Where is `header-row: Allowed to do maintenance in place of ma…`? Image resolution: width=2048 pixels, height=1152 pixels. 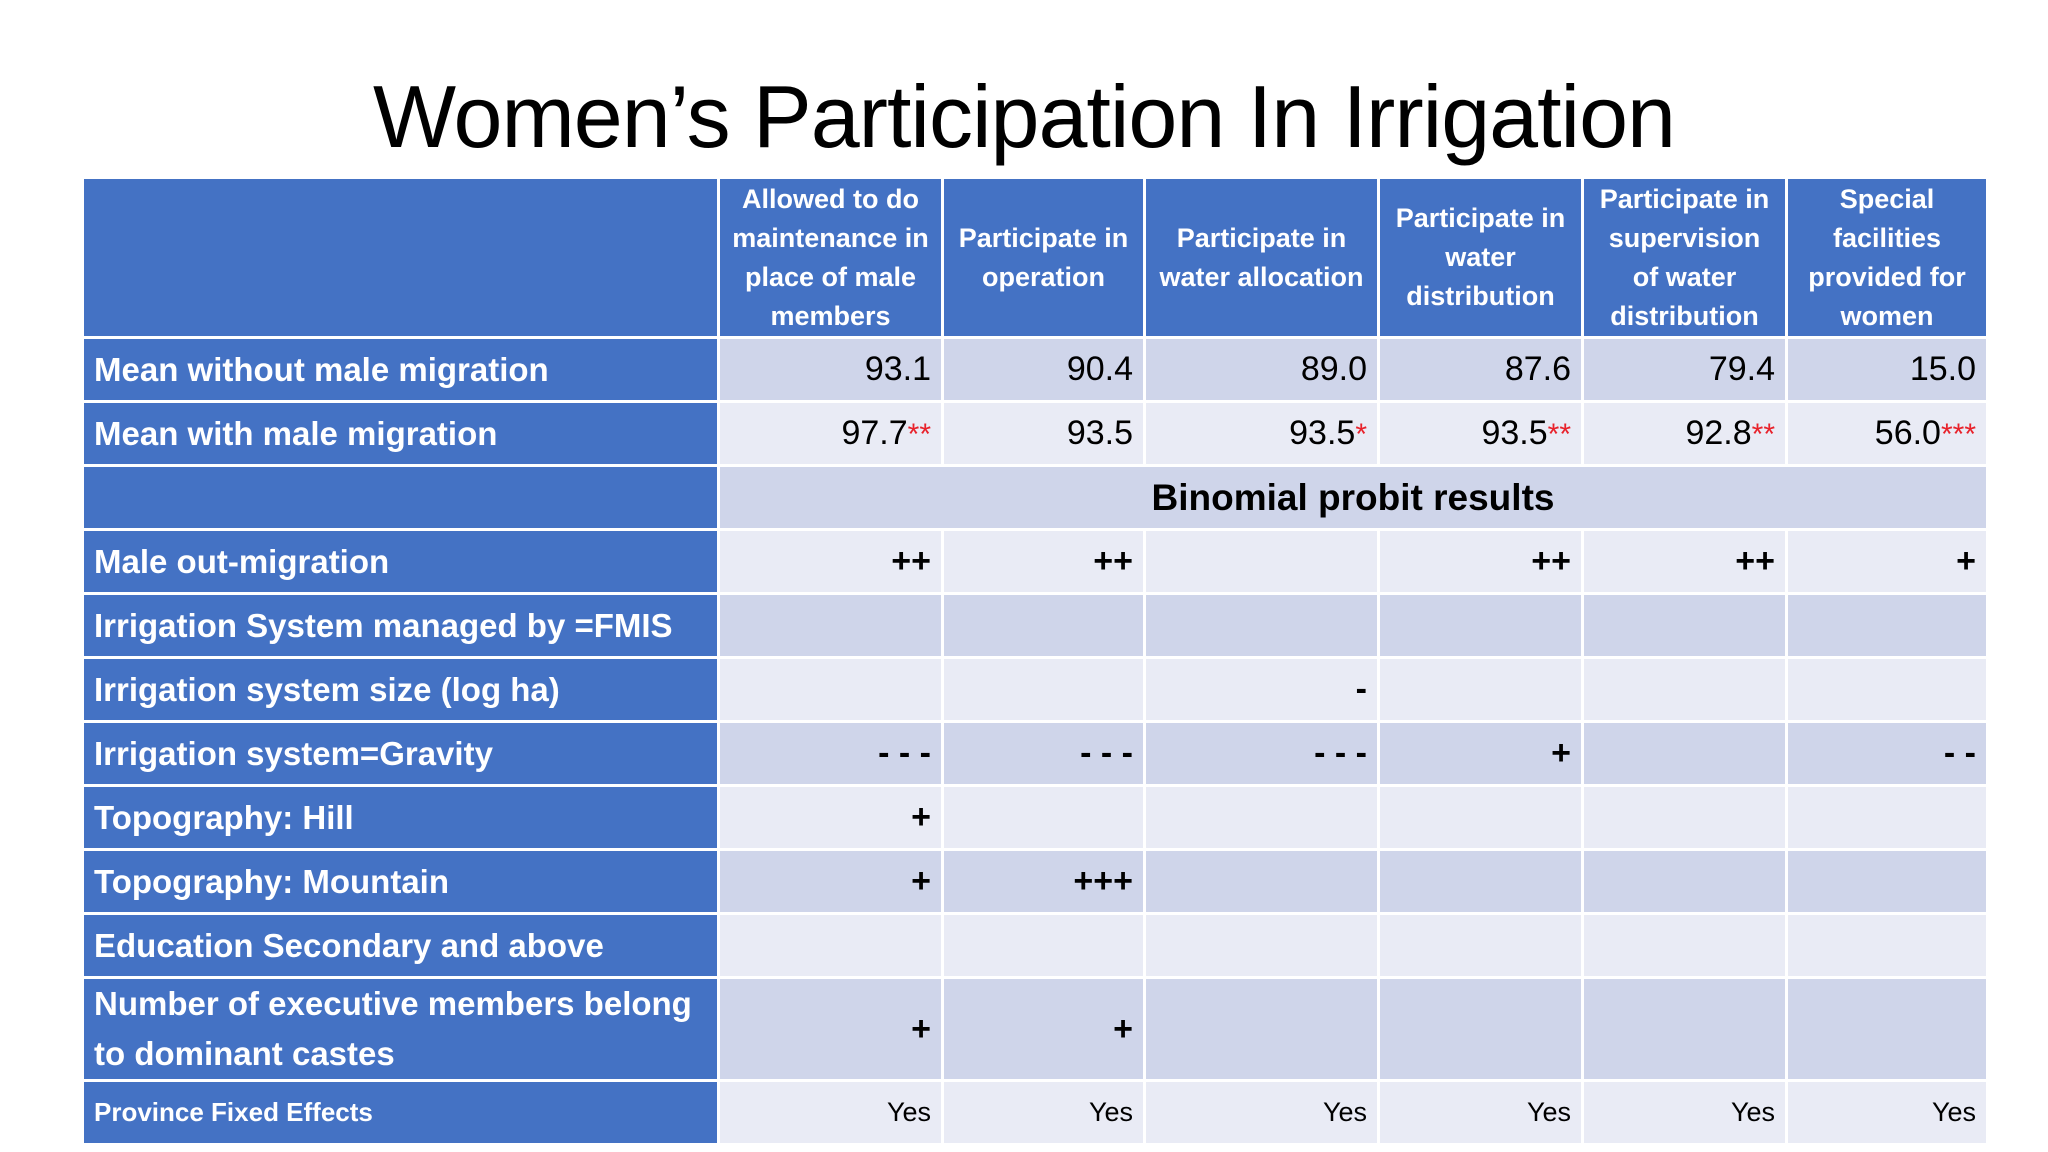
header-row: Allowed to do maintenance in place of ma… is located at coordinates (1035, 257).